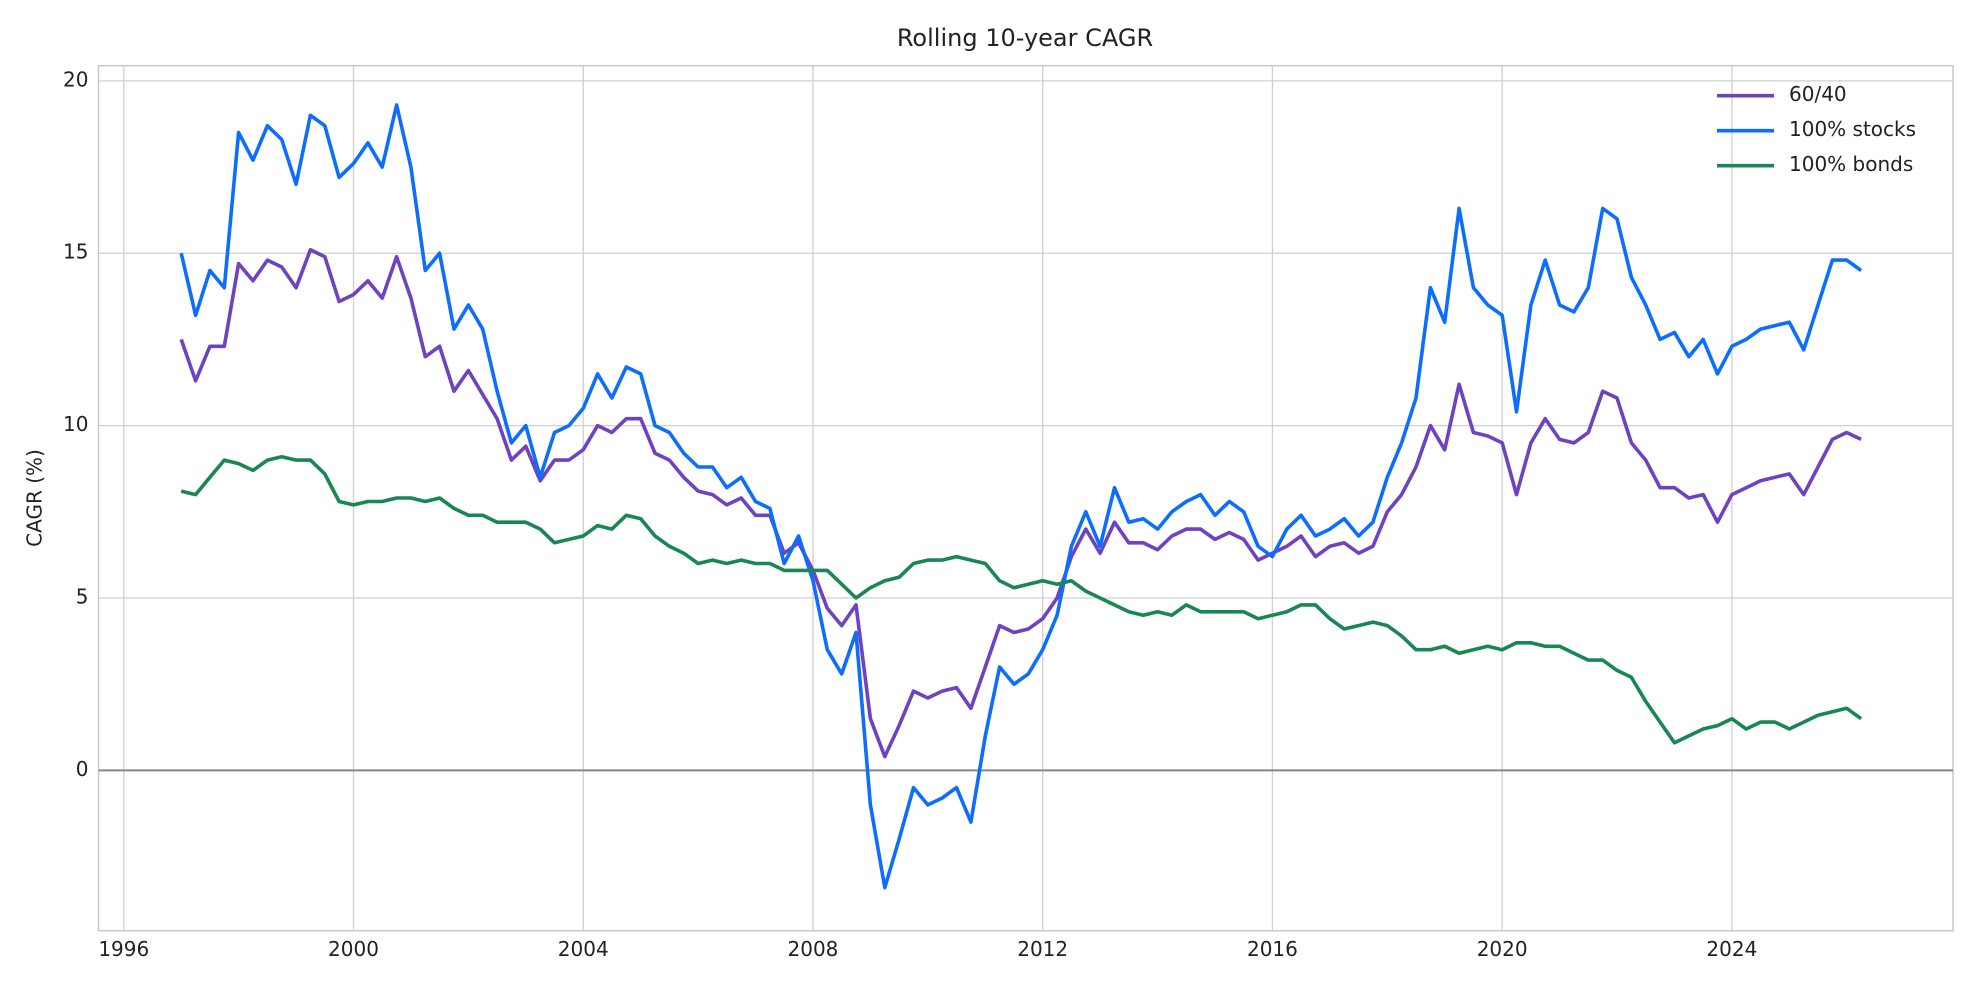 The image size is (1980, 990). I want to click on x-tick-label: 1996, so click(123, 949).